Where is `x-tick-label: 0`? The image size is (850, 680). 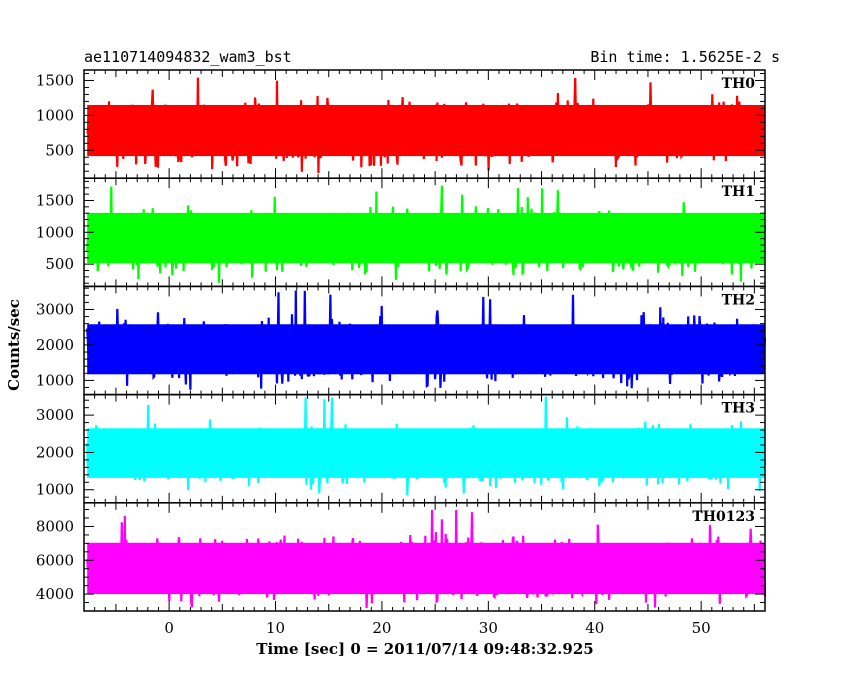 x-tick-label: 0 is located at coordinates (169, 628).